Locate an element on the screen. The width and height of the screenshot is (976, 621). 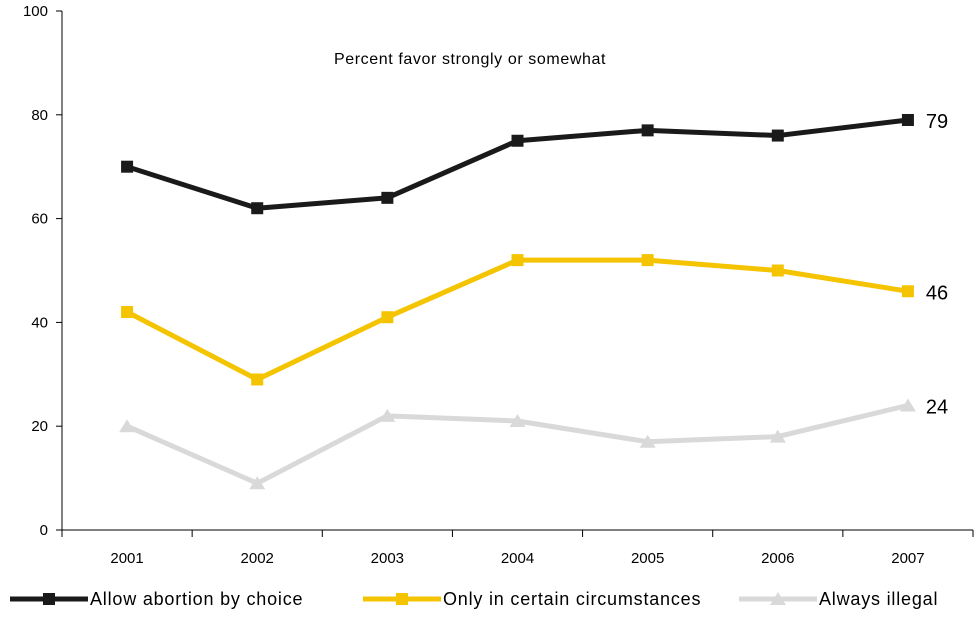
y-tick-label: 60 is located at coordinates (39, 219).